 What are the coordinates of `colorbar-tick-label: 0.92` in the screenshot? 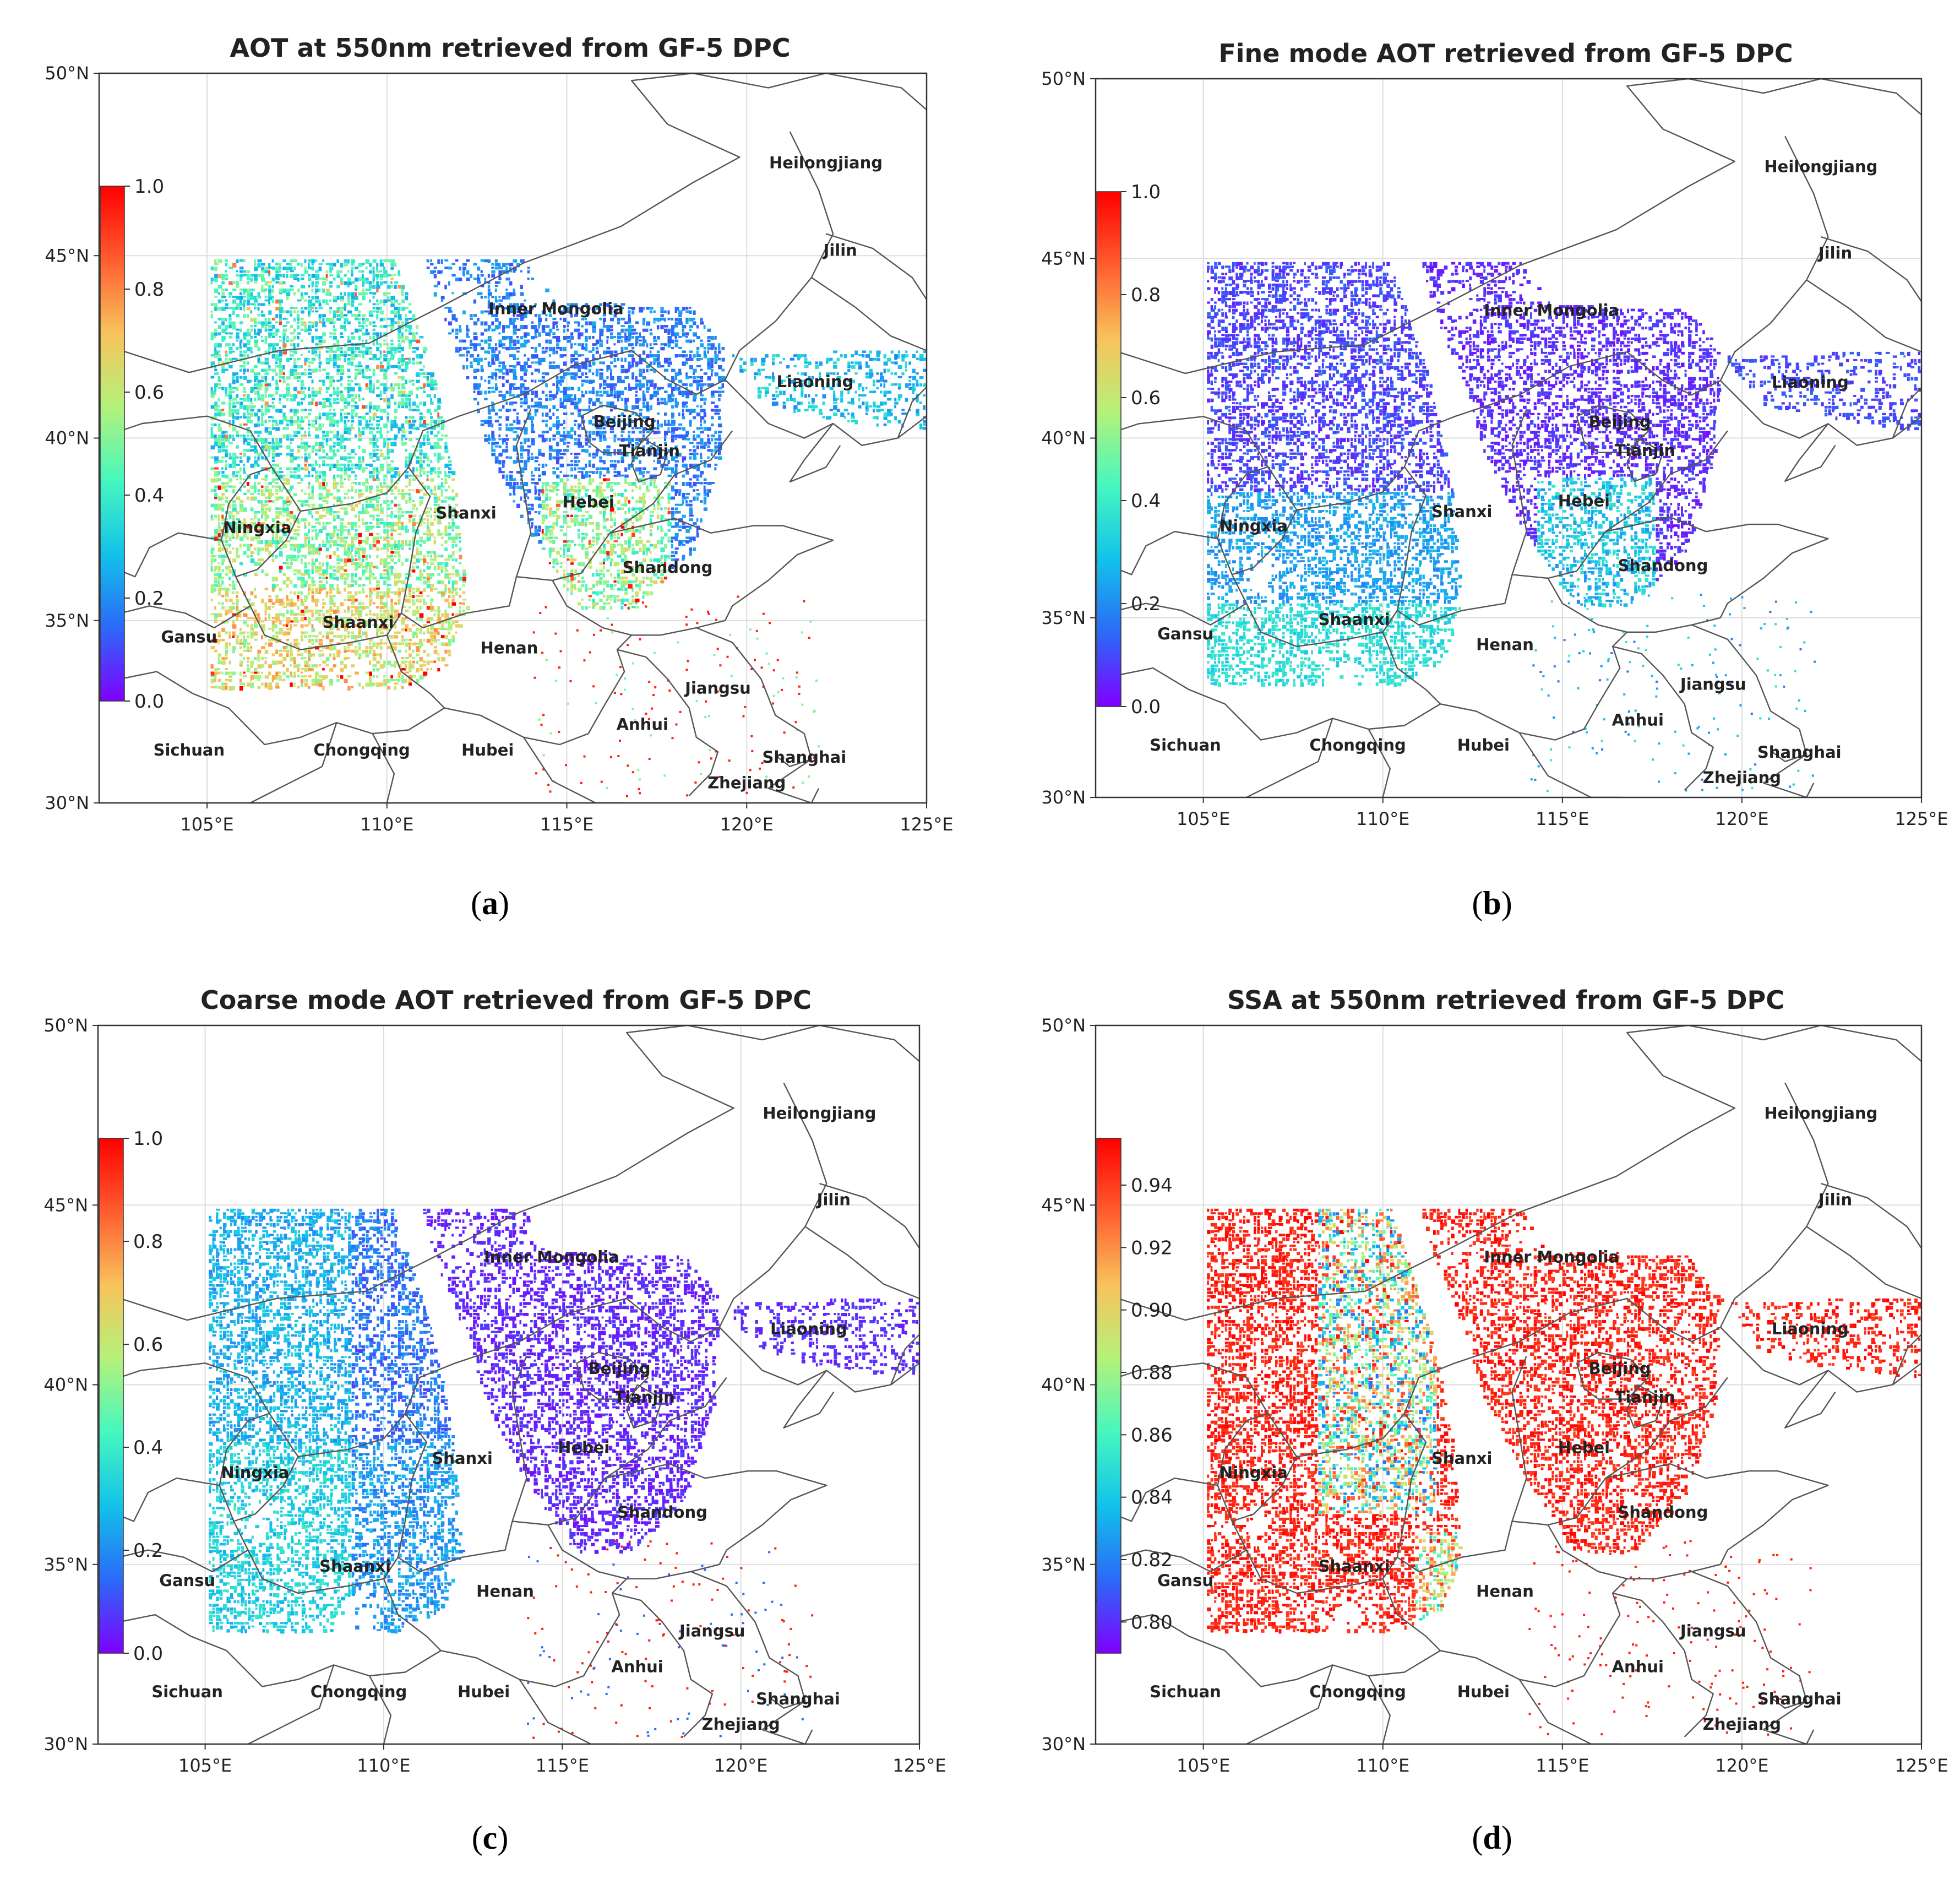 It's located at (1152, 1248).